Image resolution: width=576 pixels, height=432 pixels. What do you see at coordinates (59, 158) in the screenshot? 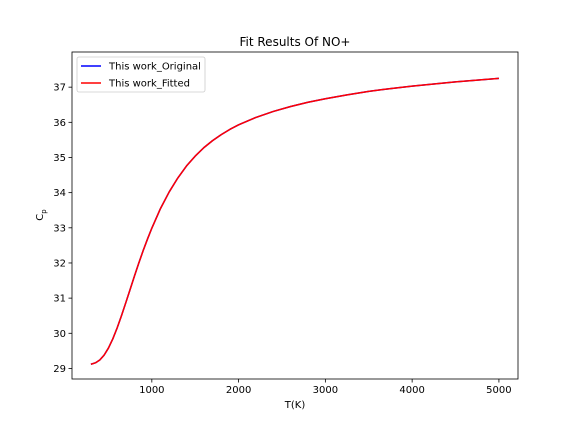
I see `y-tick-label: 35` at bounding box center [59, 158].